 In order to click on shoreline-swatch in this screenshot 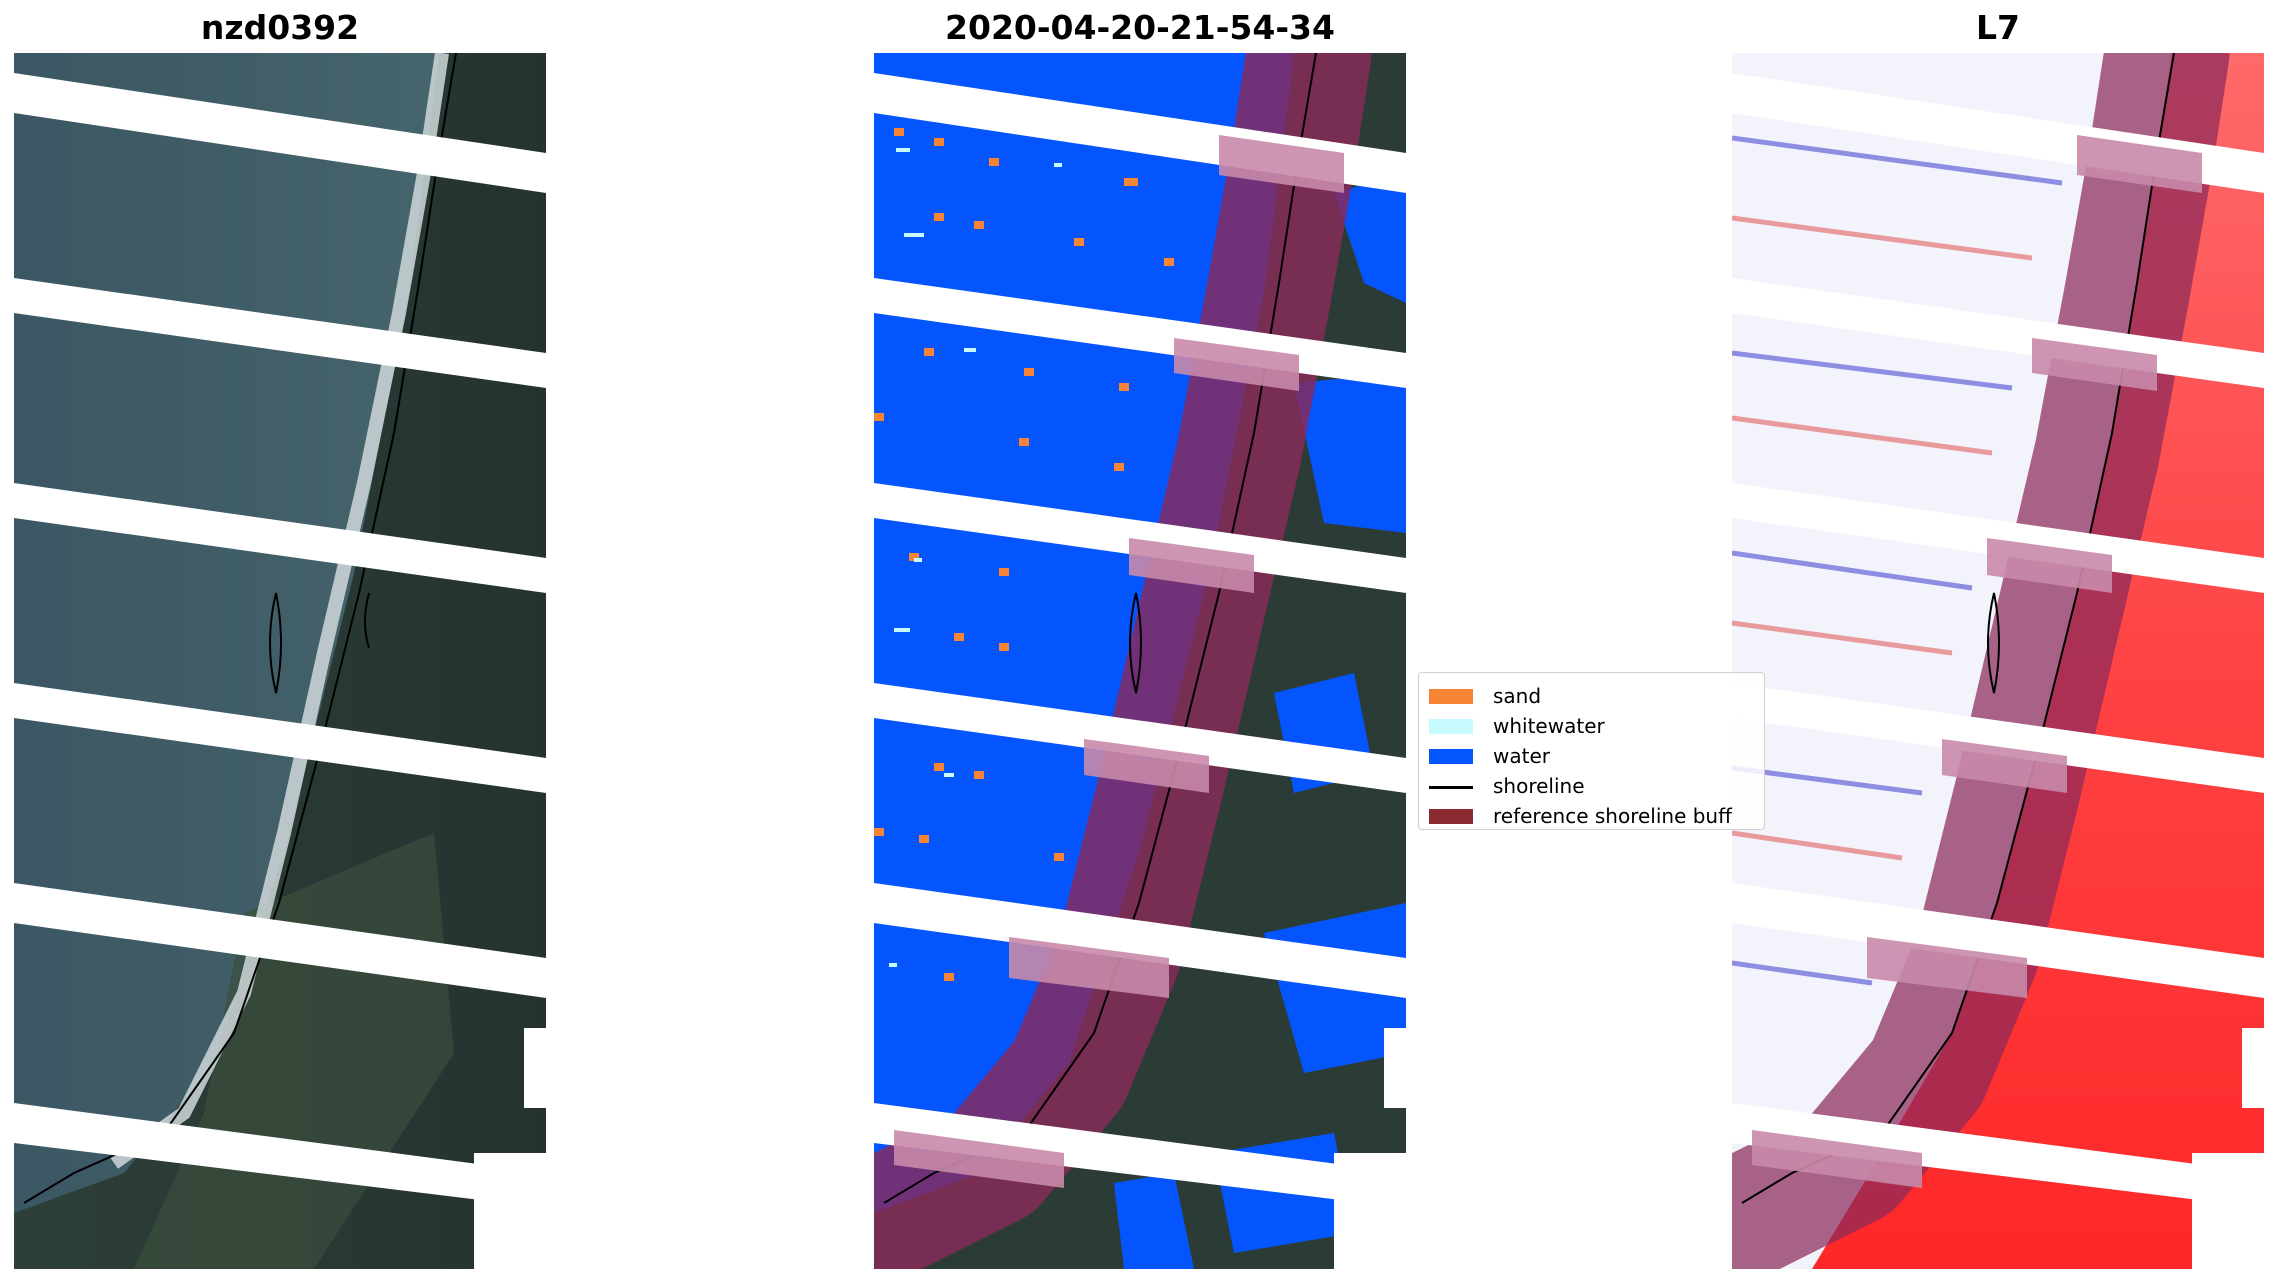, I will do `click(1451, 787)`.